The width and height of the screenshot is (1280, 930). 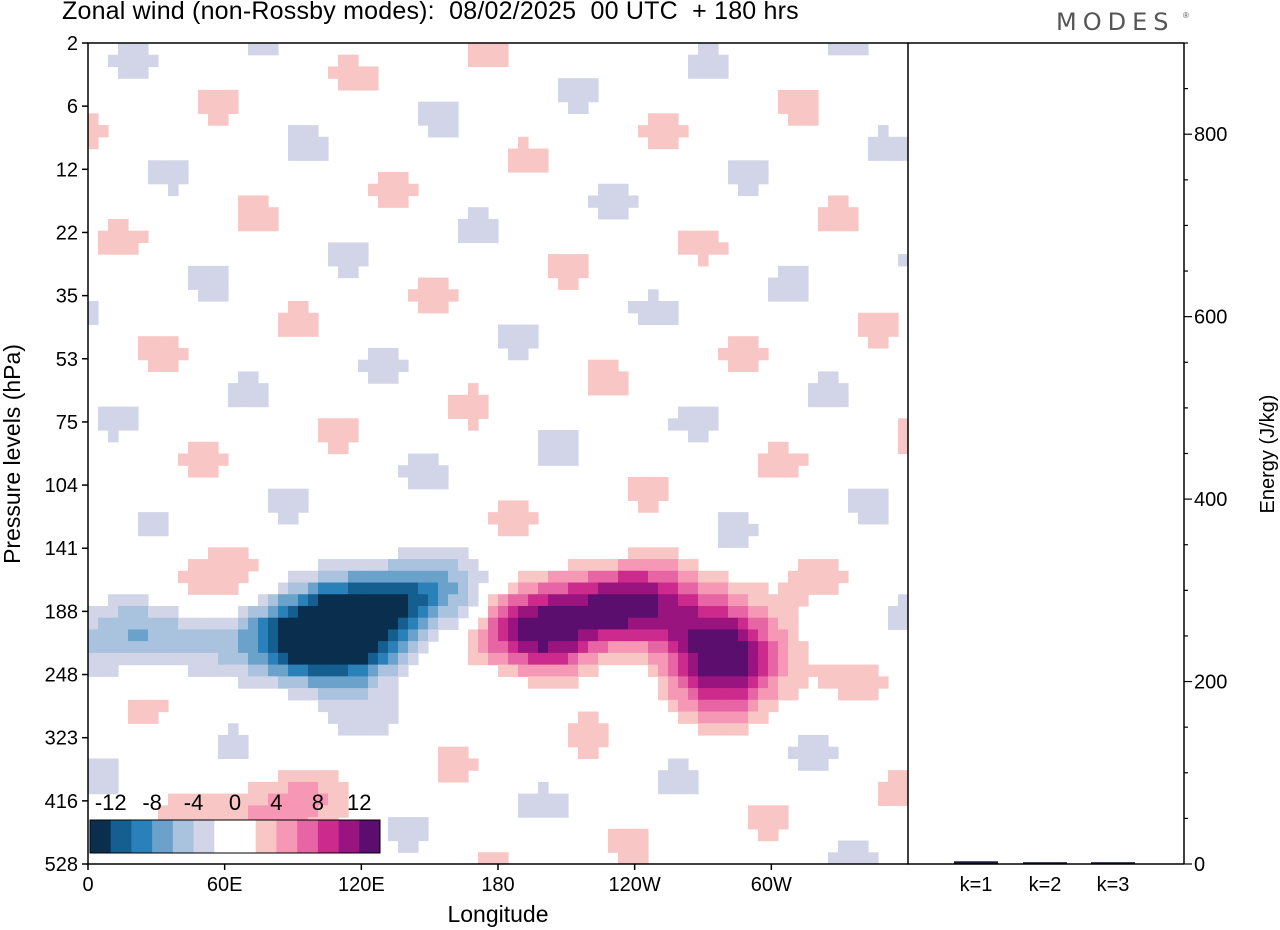 What do you see at coordinates (976, 885) in the screenshot?
I see `bar-category-label: k=1` at bounding box center [976, 885].